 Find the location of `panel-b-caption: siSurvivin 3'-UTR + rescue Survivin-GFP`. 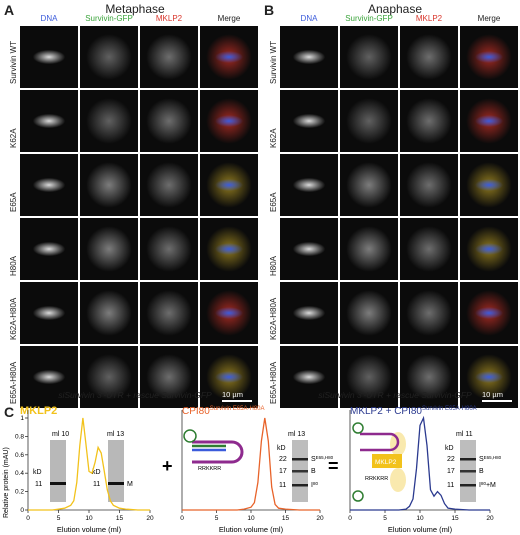

panel-b-caption: siSurvivin 3'-UTR + rescue Survivin-GFP is located at coordinates (395, 395).